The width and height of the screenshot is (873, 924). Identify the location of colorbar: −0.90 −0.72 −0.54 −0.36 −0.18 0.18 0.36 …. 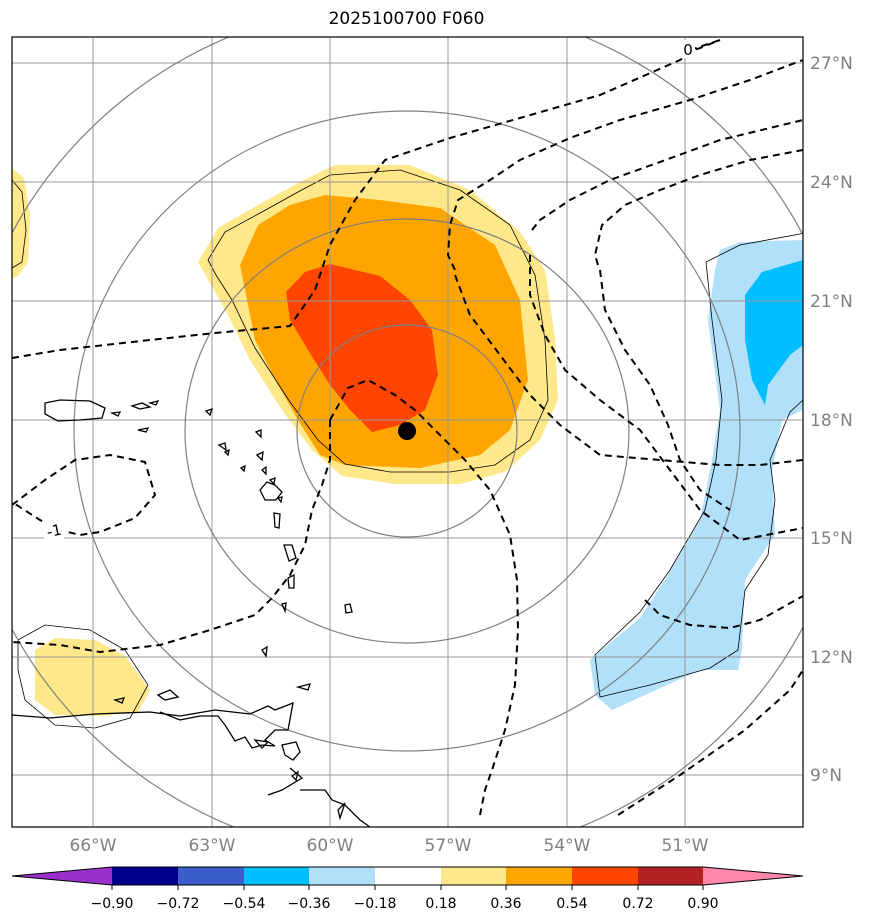
(407, 889).